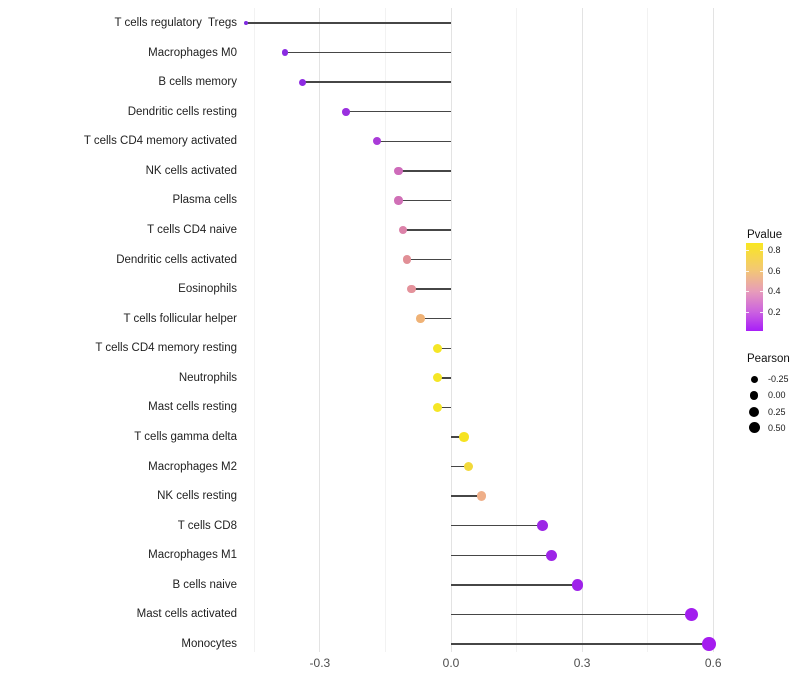 This screenshot has width=800, height=700. Describe the element at coordinates (192, 466) in the screenshot. I see `y-axis-label: Macrophages M2` at that location.